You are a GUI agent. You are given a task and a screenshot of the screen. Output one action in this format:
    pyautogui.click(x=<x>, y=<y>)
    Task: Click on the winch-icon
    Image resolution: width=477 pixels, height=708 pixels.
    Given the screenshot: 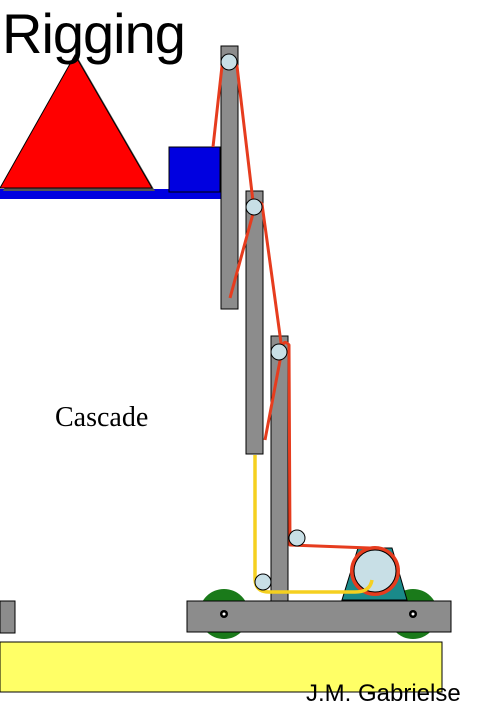 What is the action you would take?
    pyautogui.click(x=374, y=573)
    